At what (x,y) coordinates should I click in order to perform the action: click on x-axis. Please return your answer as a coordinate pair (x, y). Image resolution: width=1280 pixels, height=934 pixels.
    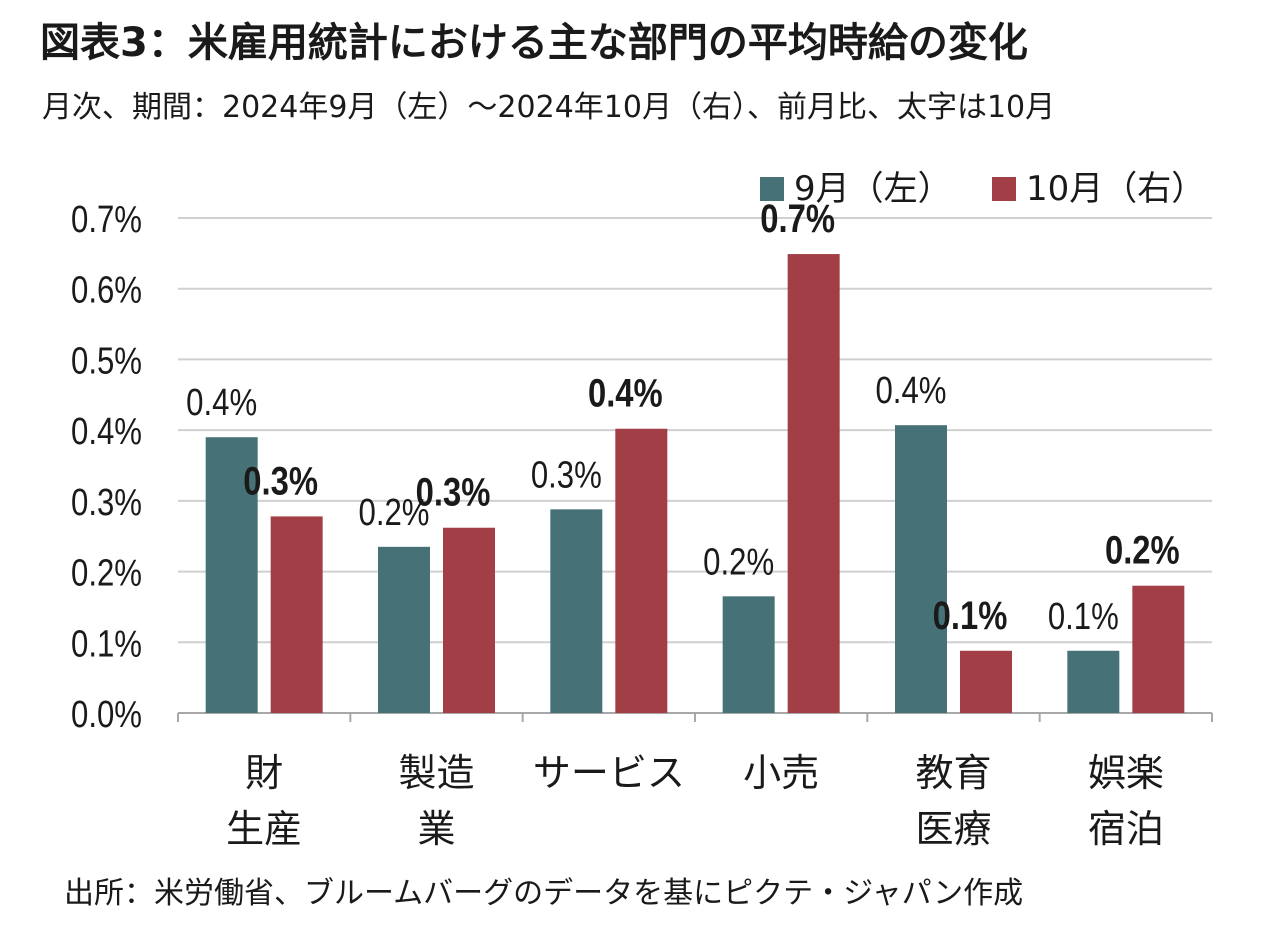
    Looking at the image, I should click on (695, 717).